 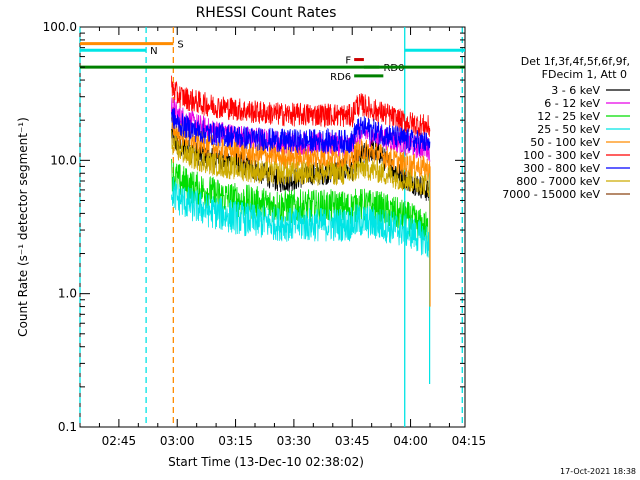 I want to click on y-tick-label-1: 1.0, so click(x=67, y=294).